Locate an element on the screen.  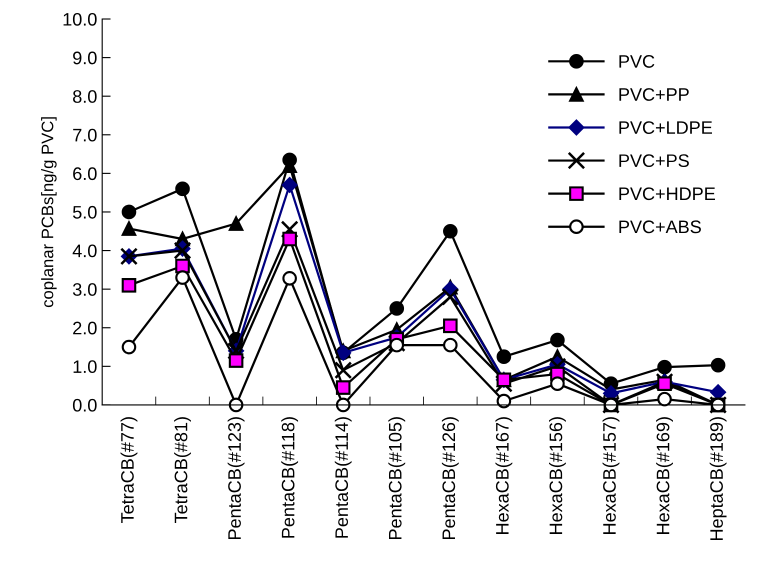
x-tick-label: HexaCB(#167) is located at coordinates (503, 475).